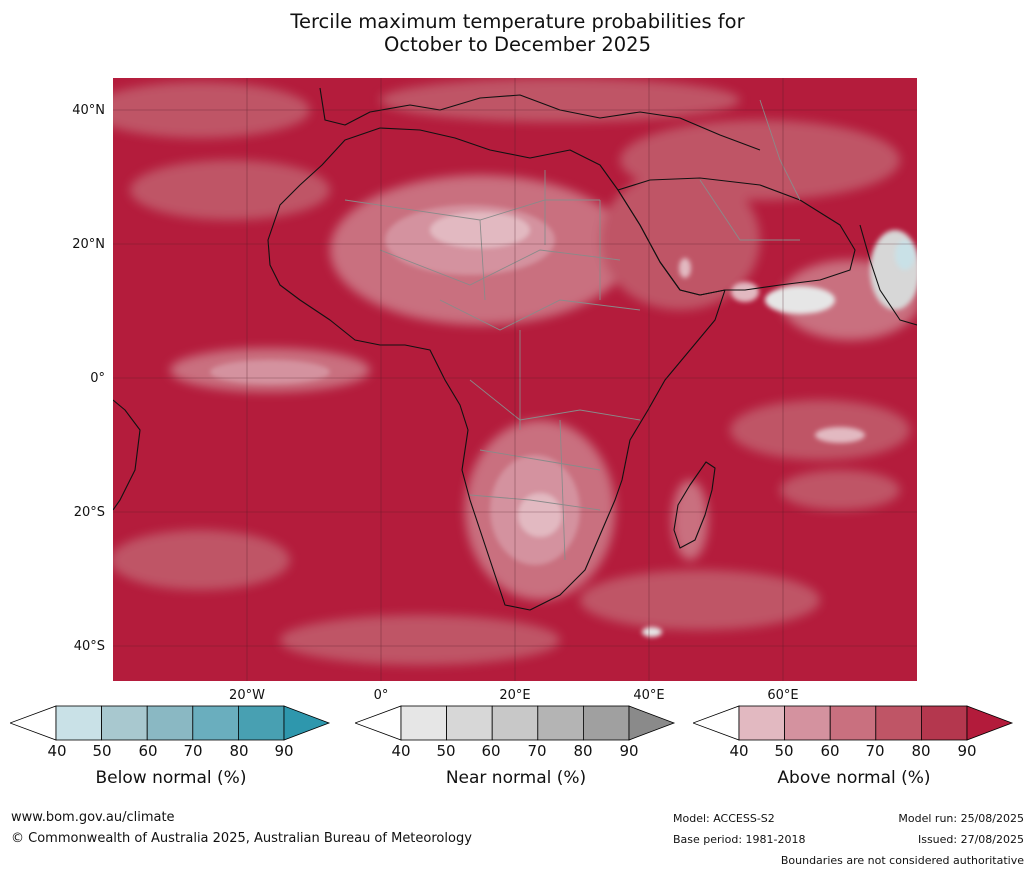  Describe the element at coordinates (446, 751) in the screenshot. I see `near-tick-50: 50` at that location.